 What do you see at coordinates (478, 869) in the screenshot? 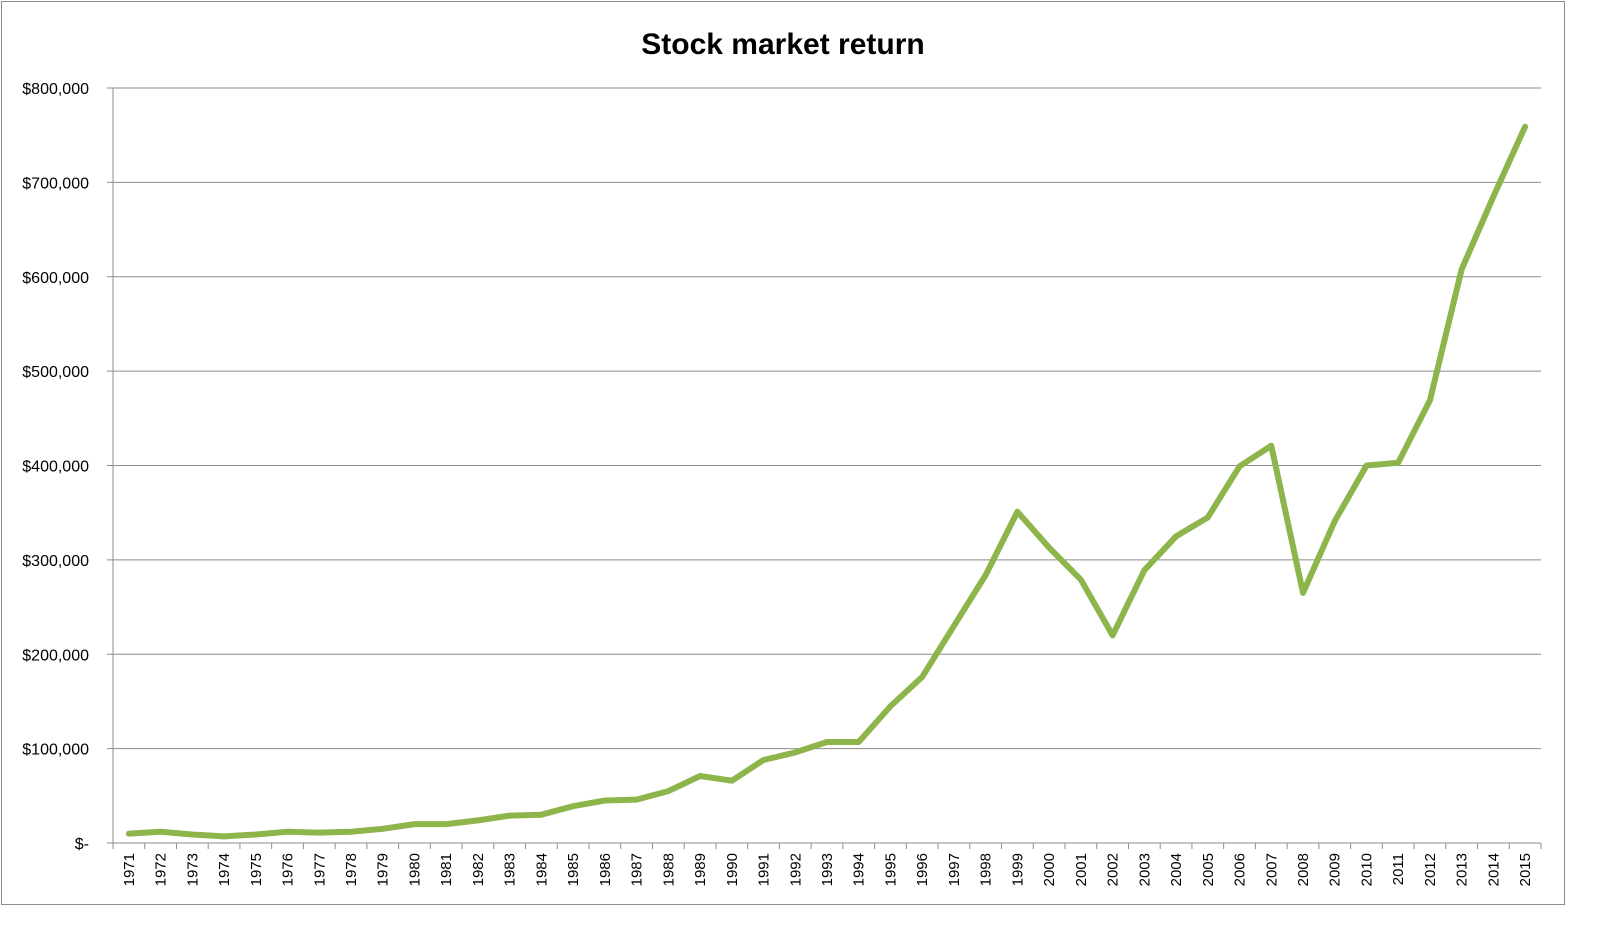
I see `x-tick-label: 1982` at bounding box center [478, 869].